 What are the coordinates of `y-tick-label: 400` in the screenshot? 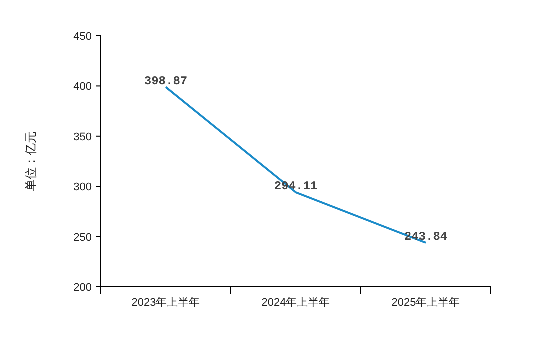 It's located at (83, 87).